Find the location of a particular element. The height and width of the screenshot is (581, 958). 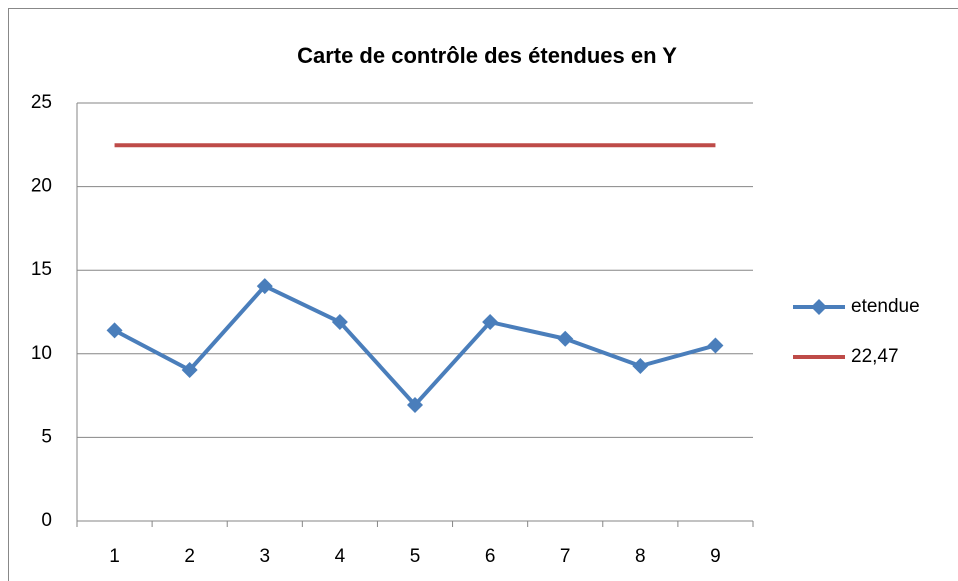

y-tick-label: 10 is located at coordinates (41, 353).